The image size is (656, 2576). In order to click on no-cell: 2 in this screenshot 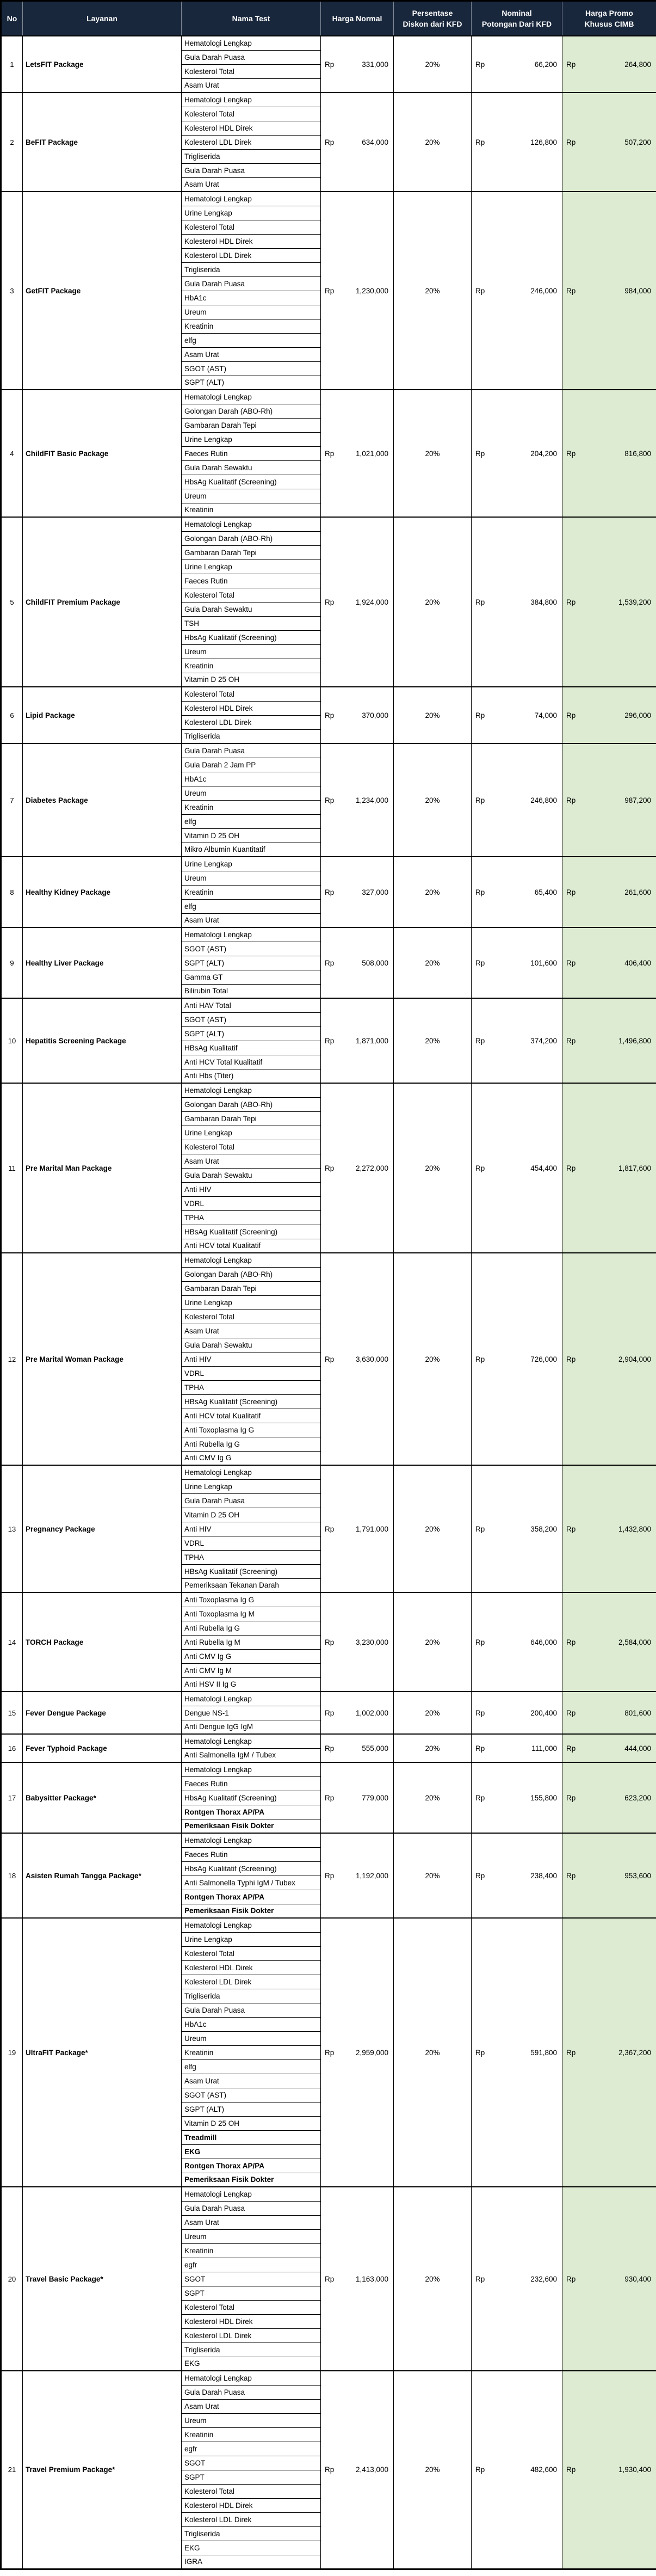, I will do `click(12, 142)`.